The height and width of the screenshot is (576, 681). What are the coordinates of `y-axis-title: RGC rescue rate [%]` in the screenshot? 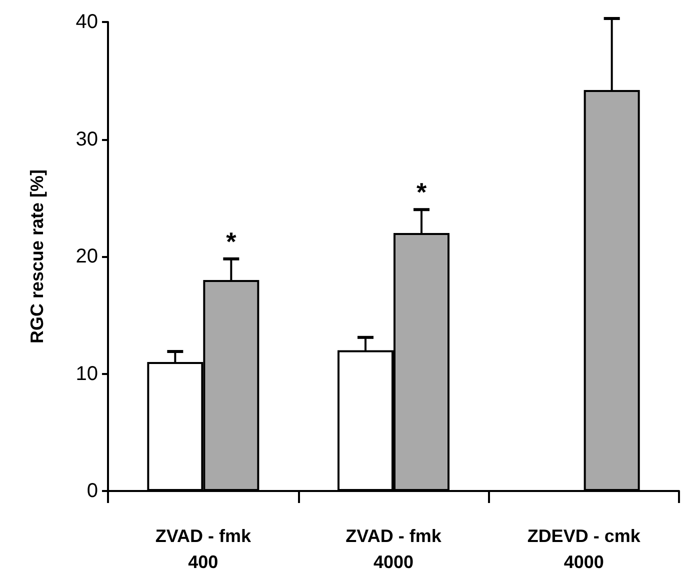 It's located at (37, 256).